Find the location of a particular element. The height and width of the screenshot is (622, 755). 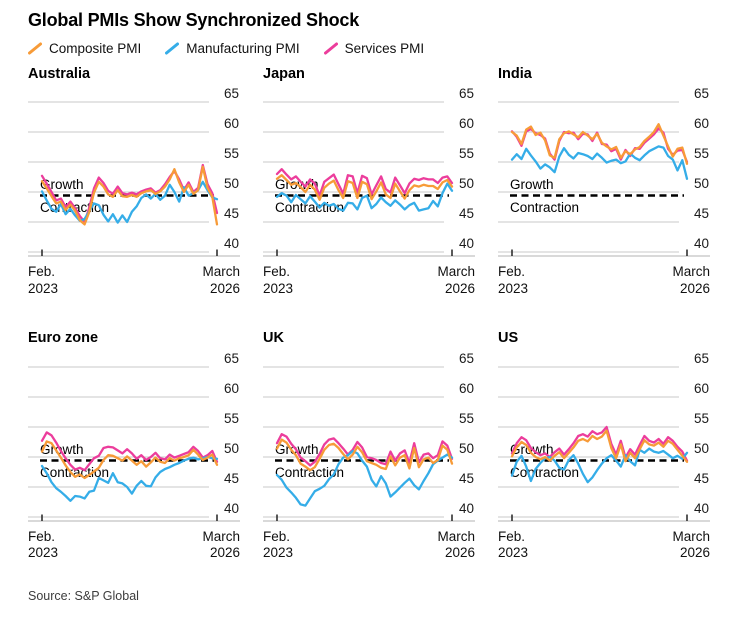

source-note: Source: S&P Global is located at coordinates (83, 595).